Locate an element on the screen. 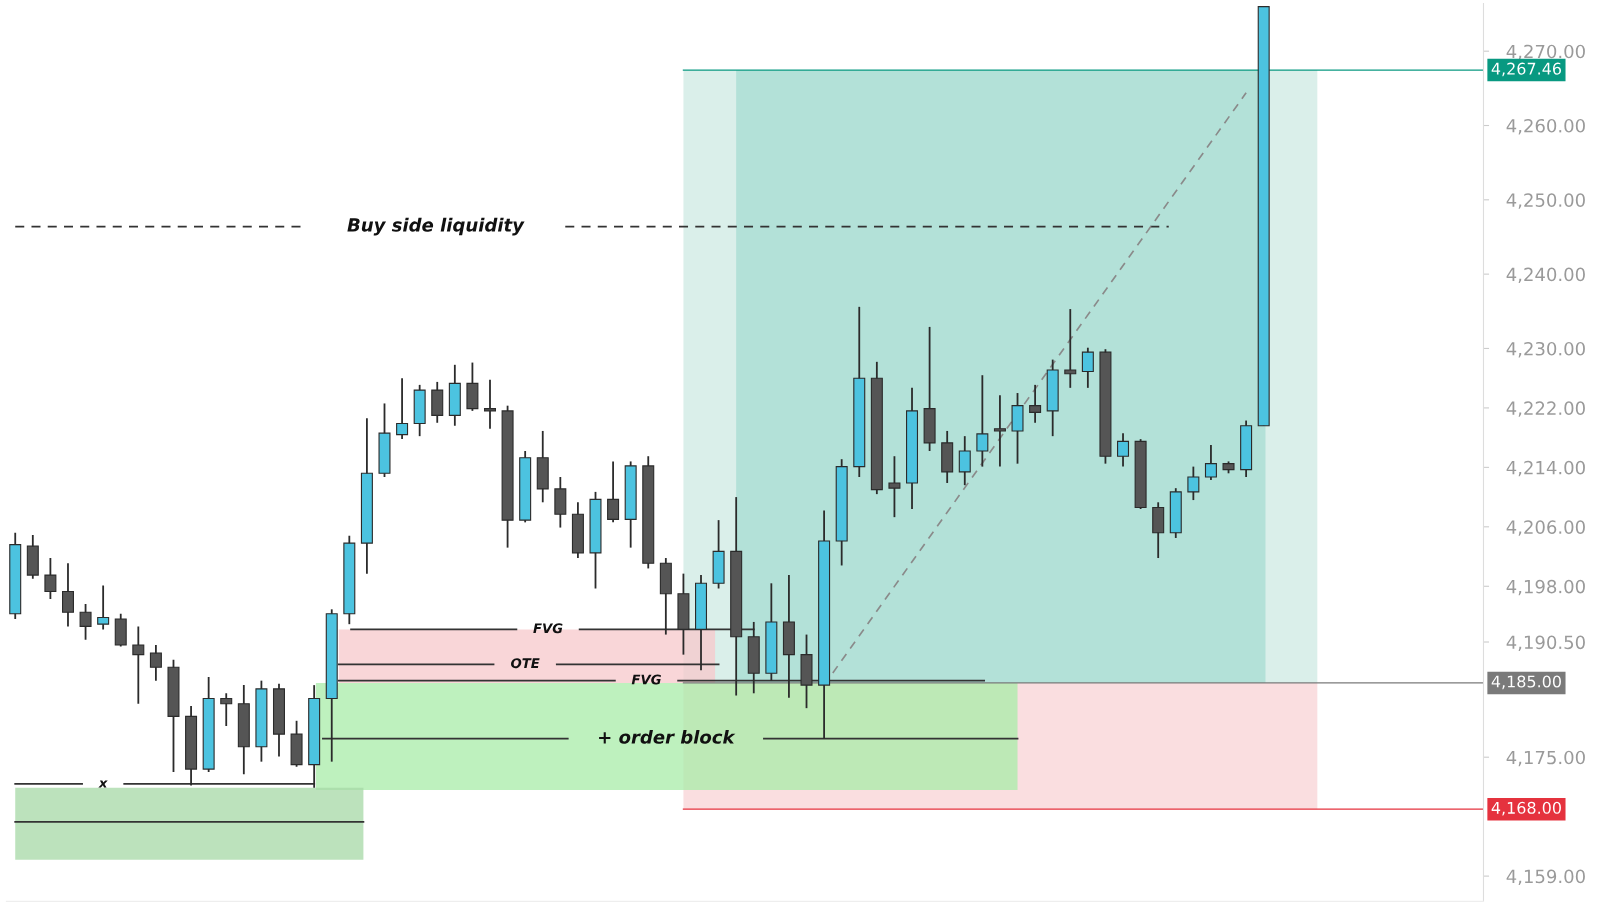  ref-line-label: + order block is located at coordinates (667, 736).